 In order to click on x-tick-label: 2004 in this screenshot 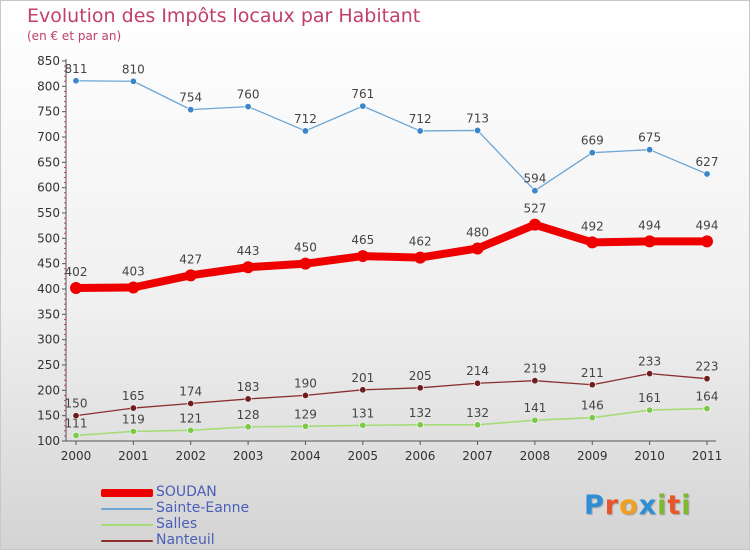, I will do `click(305, 456)`.